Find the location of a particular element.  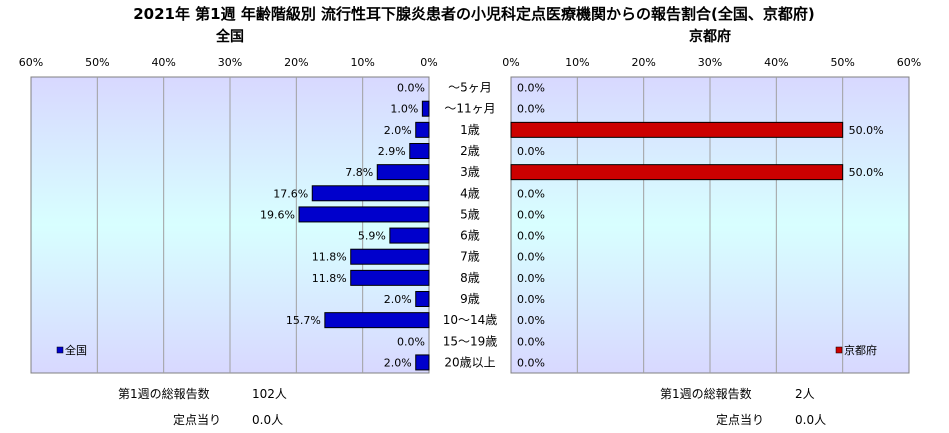

category-label: 7歳 is located at coordinates (470, 257).